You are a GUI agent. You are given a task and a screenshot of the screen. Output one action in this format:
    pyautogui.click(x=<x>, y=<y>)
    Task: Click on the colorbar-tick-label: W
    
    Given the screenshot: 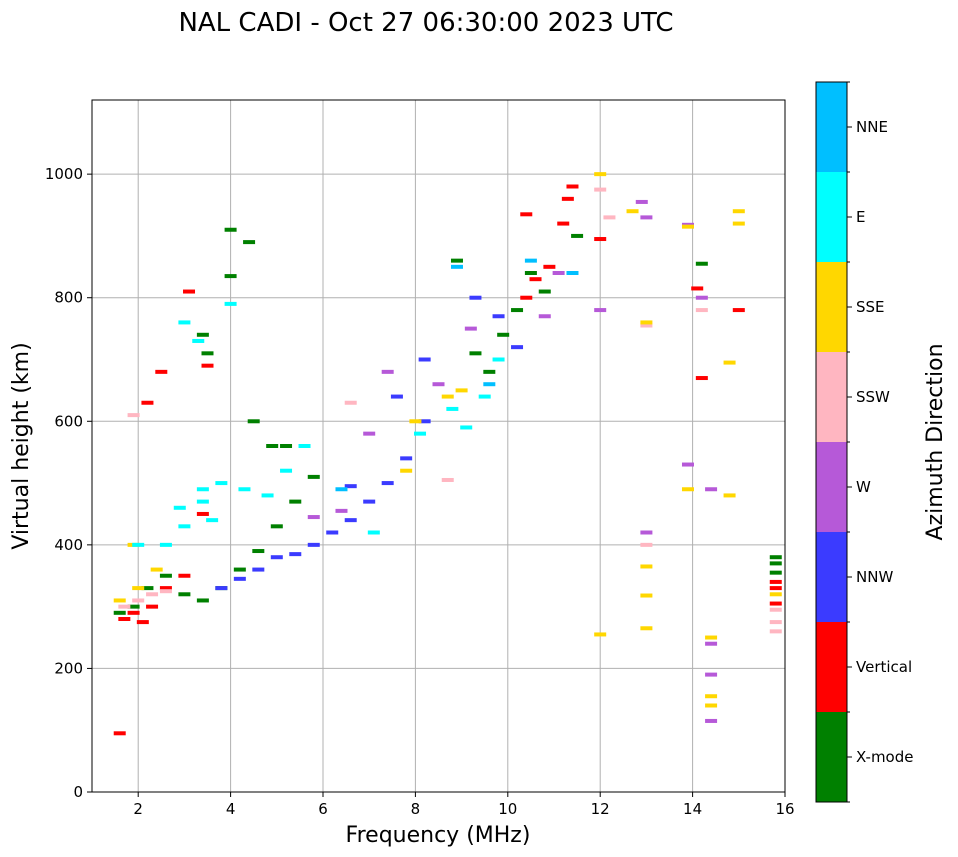 What is the action you would take?
    pyautogui.click(x=863, y=487)
    